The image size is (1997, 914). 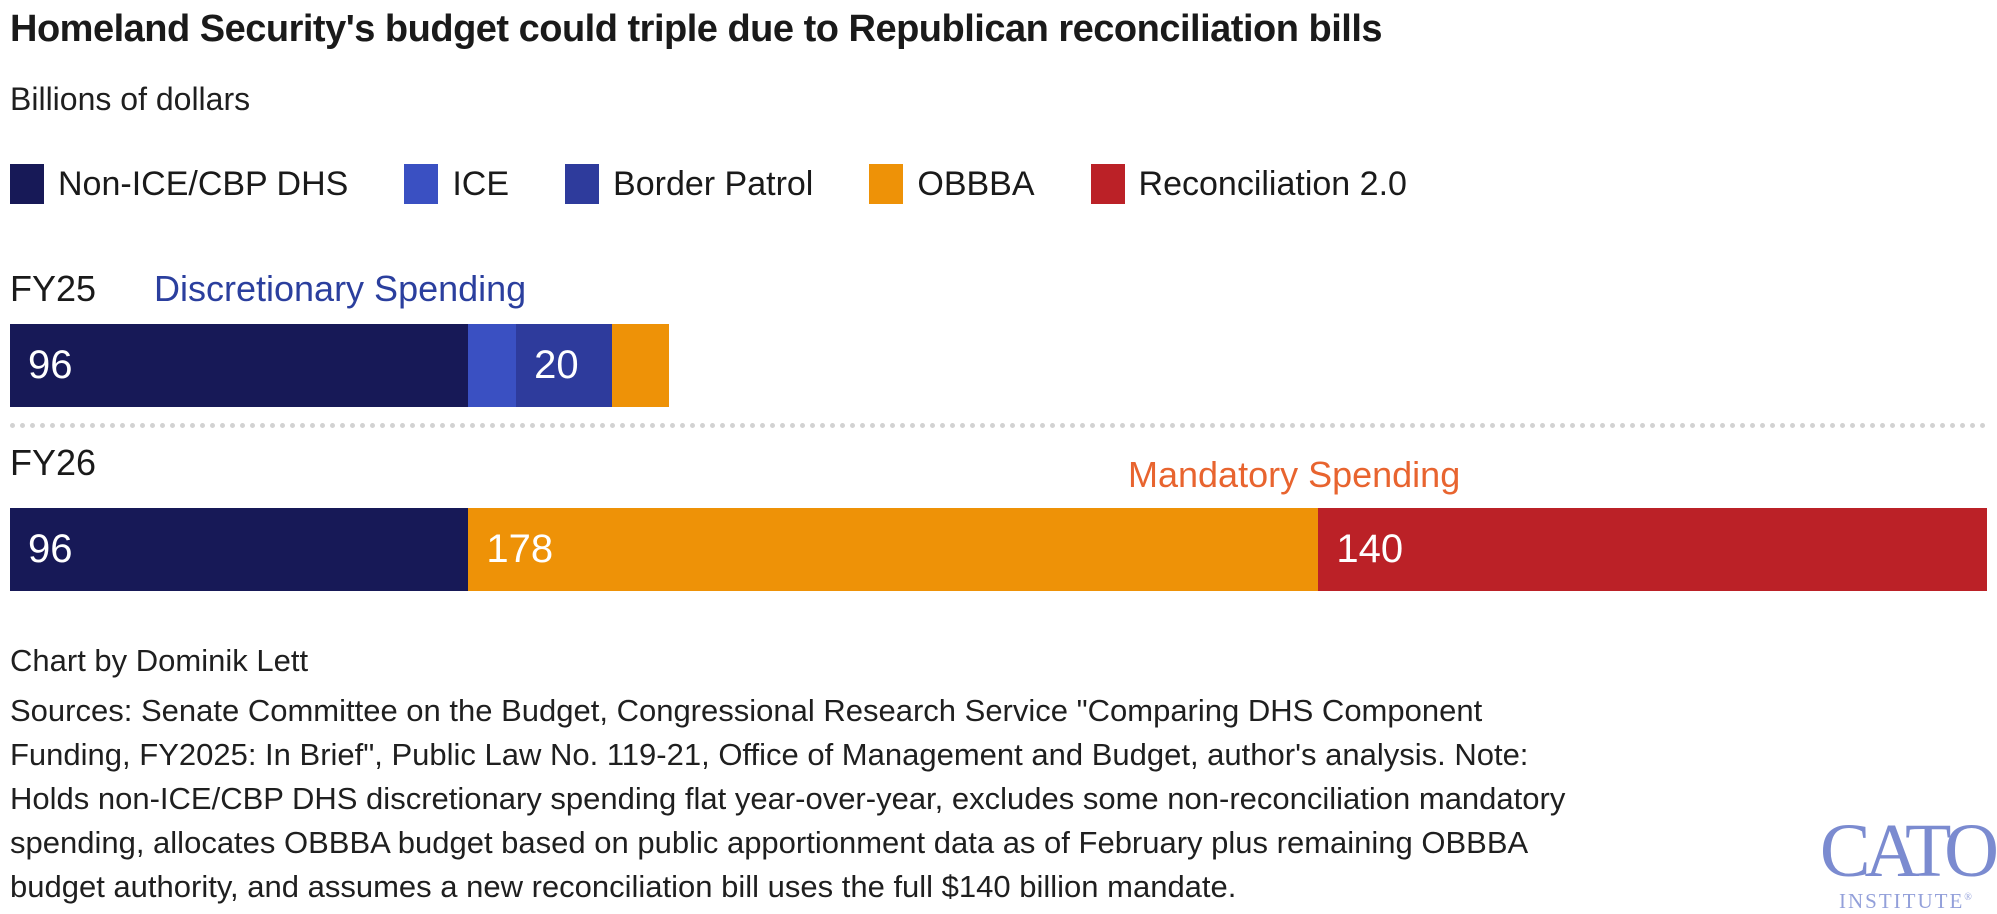 I want to click on stacked-bar-fy25: 96 20, so click(x=998, y=365).